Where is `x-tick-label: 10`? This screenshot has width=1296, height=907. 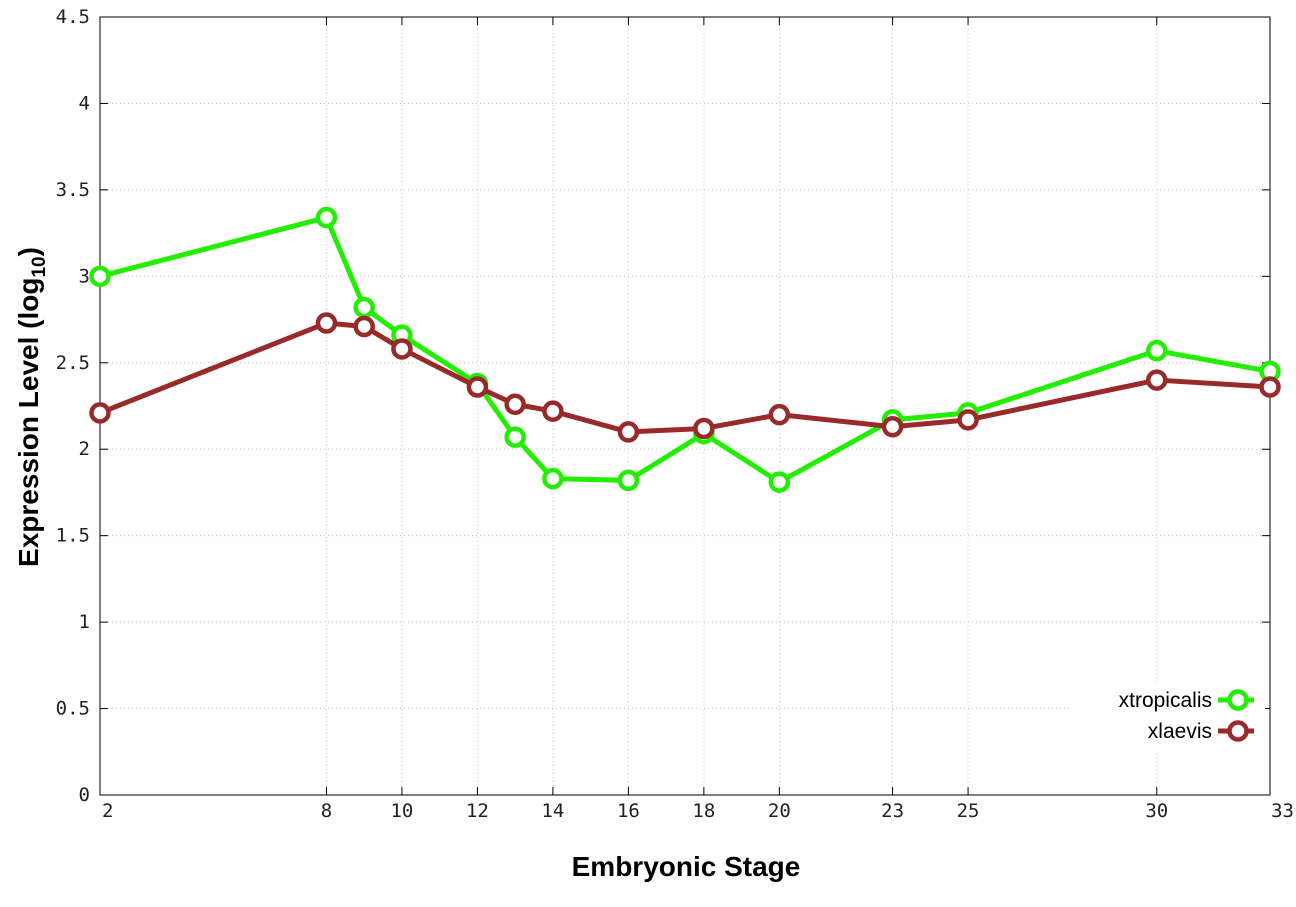 x-tick-label: 10 is located at coordinates (401, 811).